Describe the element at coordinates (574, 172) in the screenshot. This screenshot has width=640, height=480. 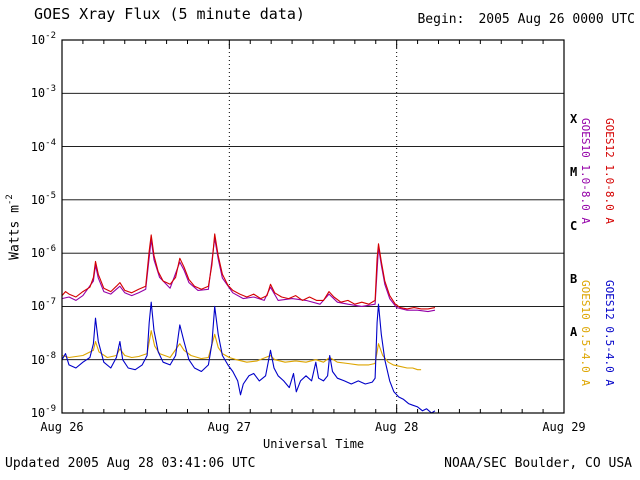
I see `flare-class-label: M` at that location.